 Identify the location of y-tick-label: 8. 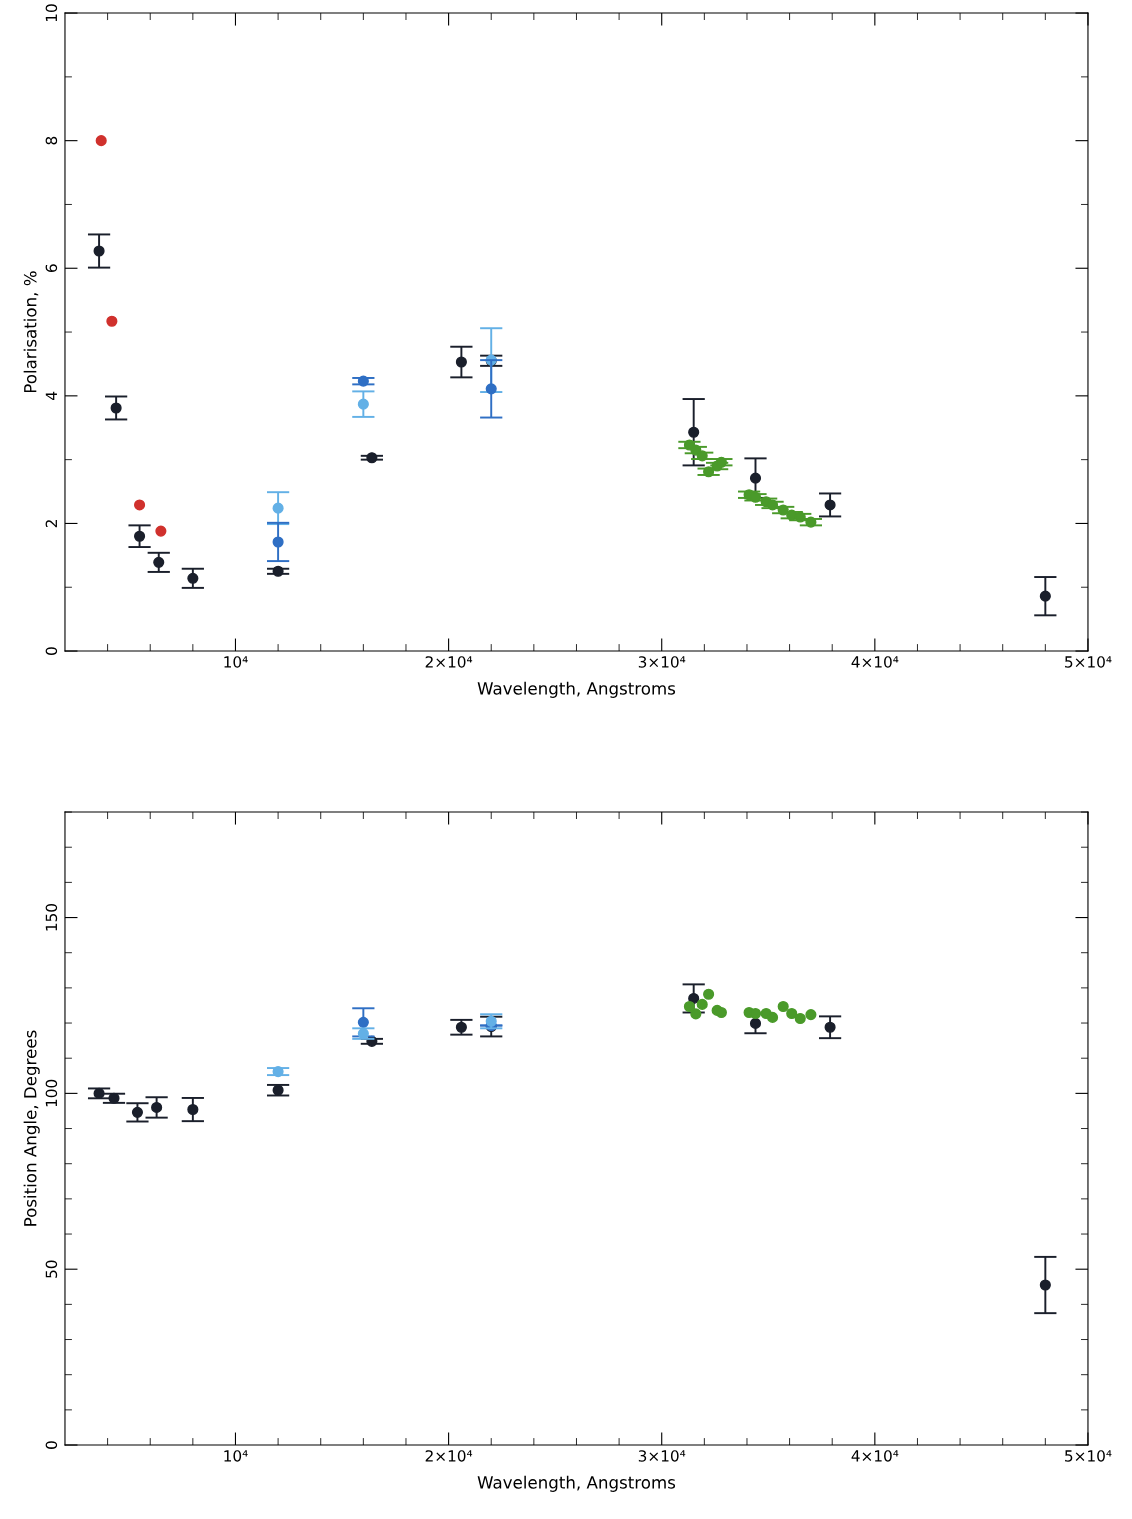
(51, 140).